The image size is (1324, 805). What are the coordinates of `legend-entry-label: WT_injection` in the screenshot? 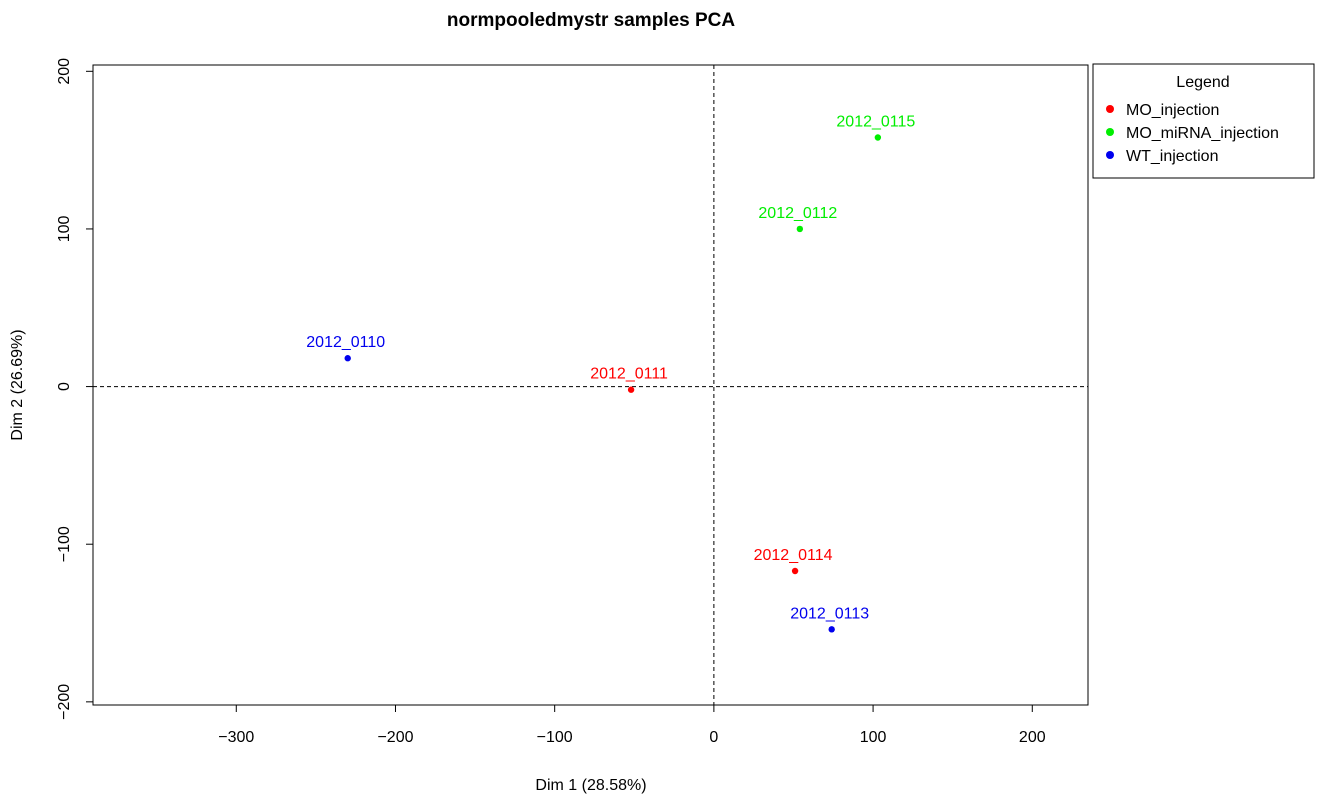 It's located at (1172, 156).